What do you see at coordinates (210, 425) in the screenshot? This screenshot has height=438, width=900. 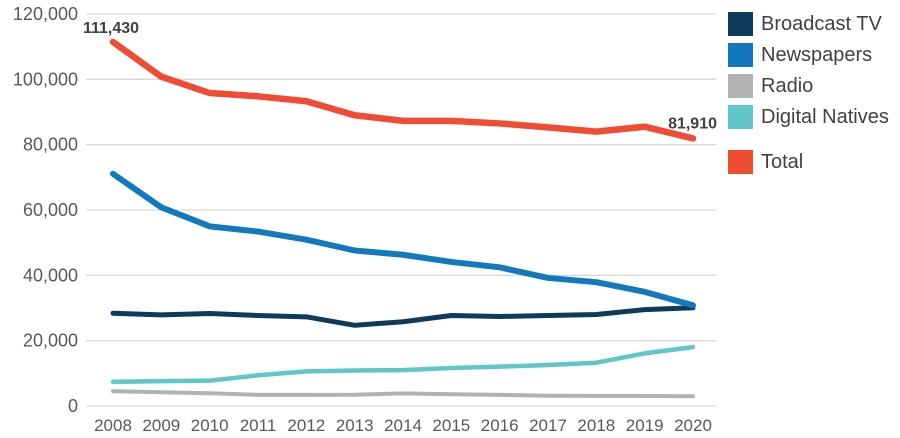 I see `x-tick-label: 2010` at bounding box center [210, 425].